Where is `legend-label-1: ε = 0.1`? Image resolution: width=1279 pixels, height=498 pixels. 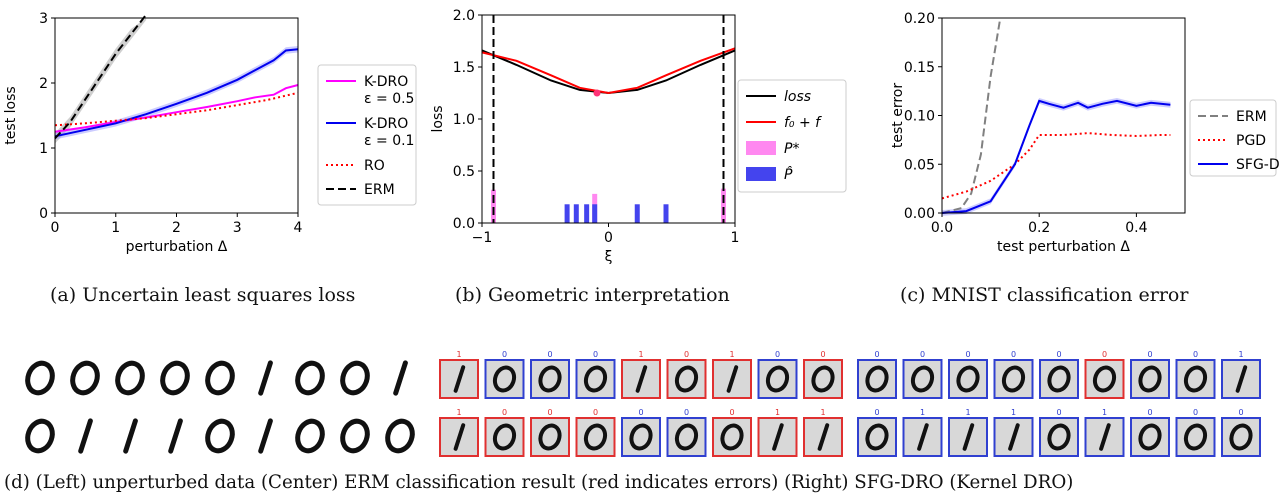
legend-label-1: ε = 0.1 is located at coordinates (389, 141).